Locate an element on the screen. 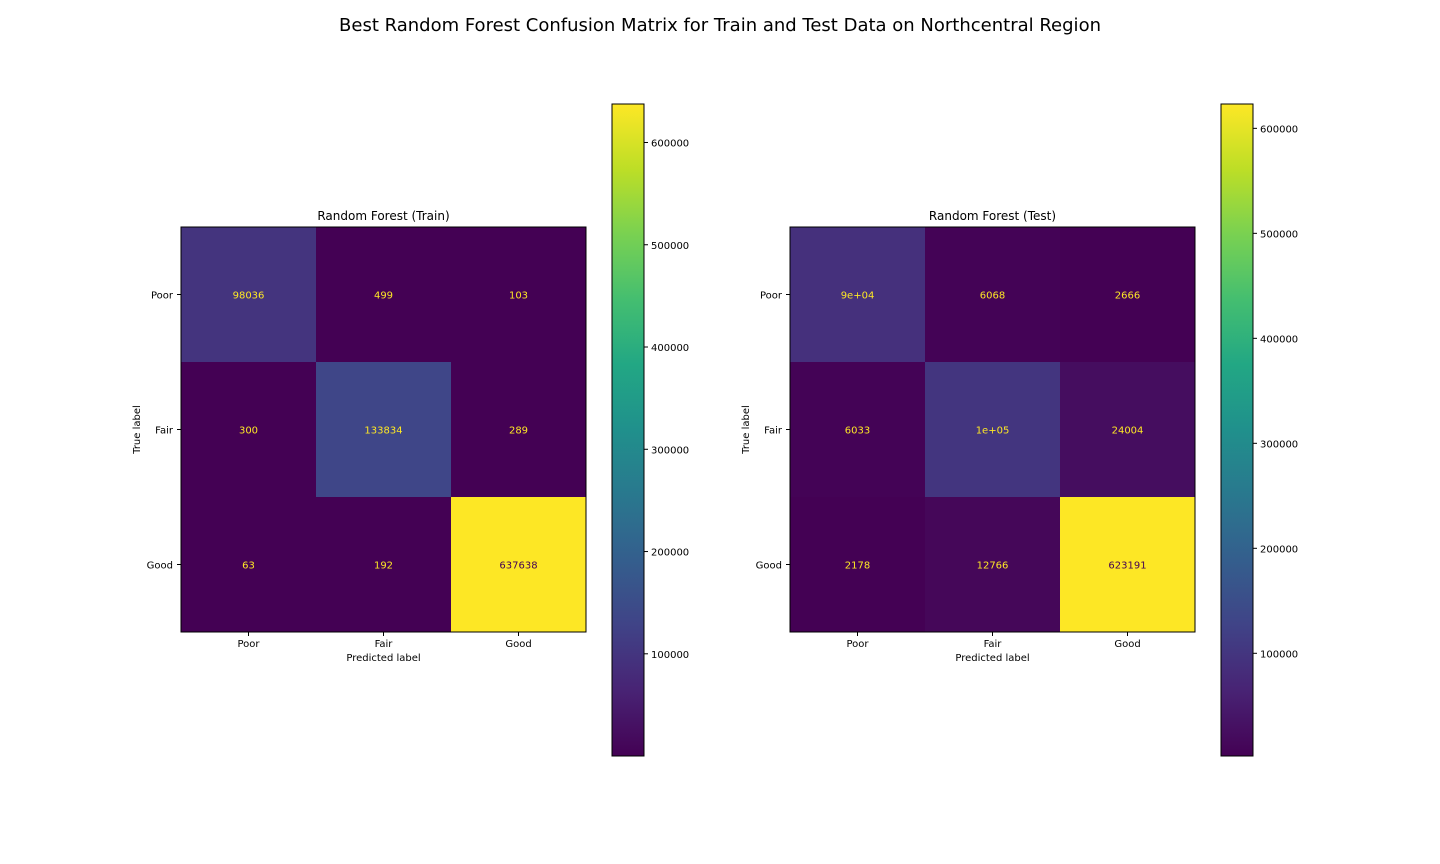  test-cell-poor-good is located at coordinates (1127, 294).